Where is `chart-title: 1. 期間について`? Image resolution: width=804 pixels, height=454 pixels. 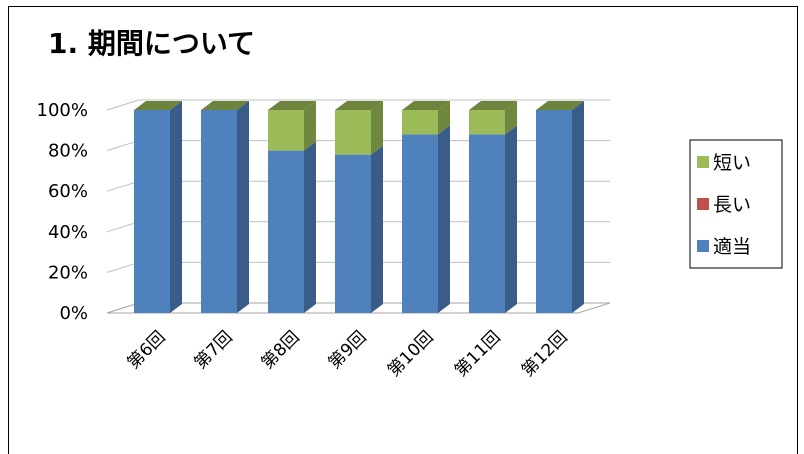 chart-title: 1. 期間について is located at coordinates (151, 43).